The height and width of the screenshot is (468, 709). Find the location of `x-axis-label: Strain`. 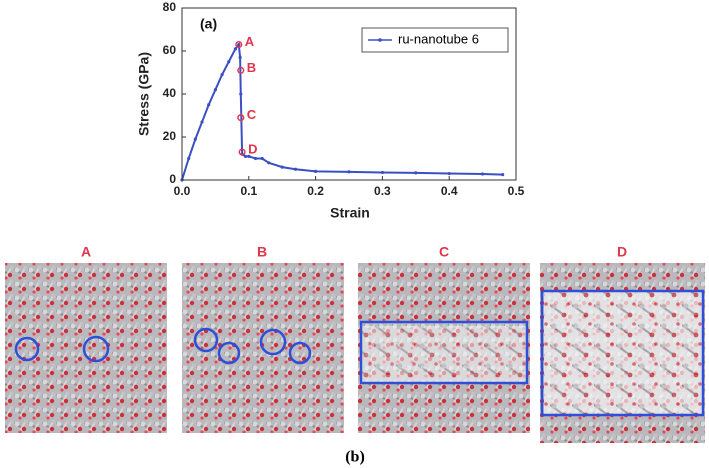

x-axis-label: Strain is located at coordinates (350, 213).